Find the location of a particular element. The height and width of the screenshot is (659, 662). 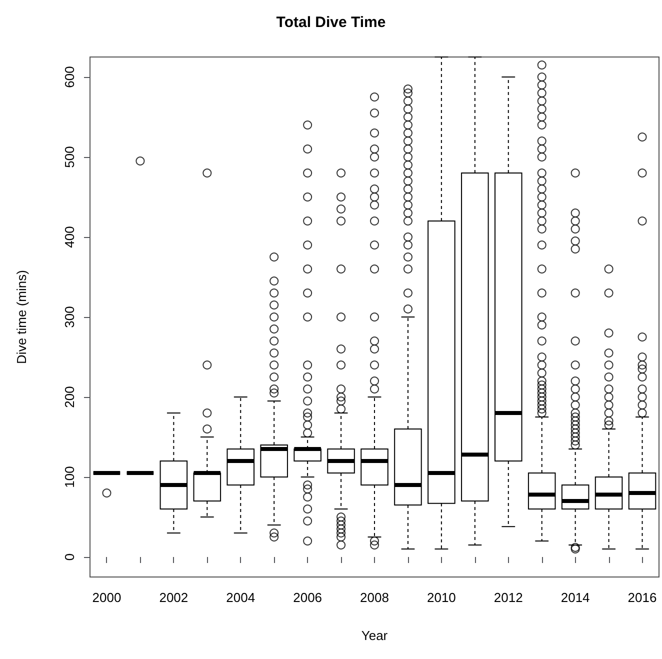

x-tick-label: 2004 is located at coordinates (241, 597).